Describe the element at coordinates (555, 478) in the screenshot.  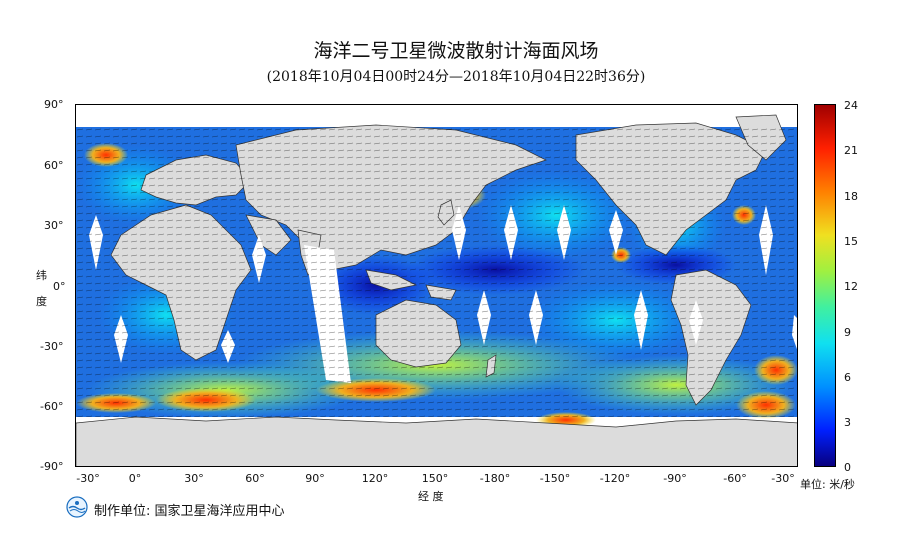
I see `lon-tick-8: -150°` at that location.